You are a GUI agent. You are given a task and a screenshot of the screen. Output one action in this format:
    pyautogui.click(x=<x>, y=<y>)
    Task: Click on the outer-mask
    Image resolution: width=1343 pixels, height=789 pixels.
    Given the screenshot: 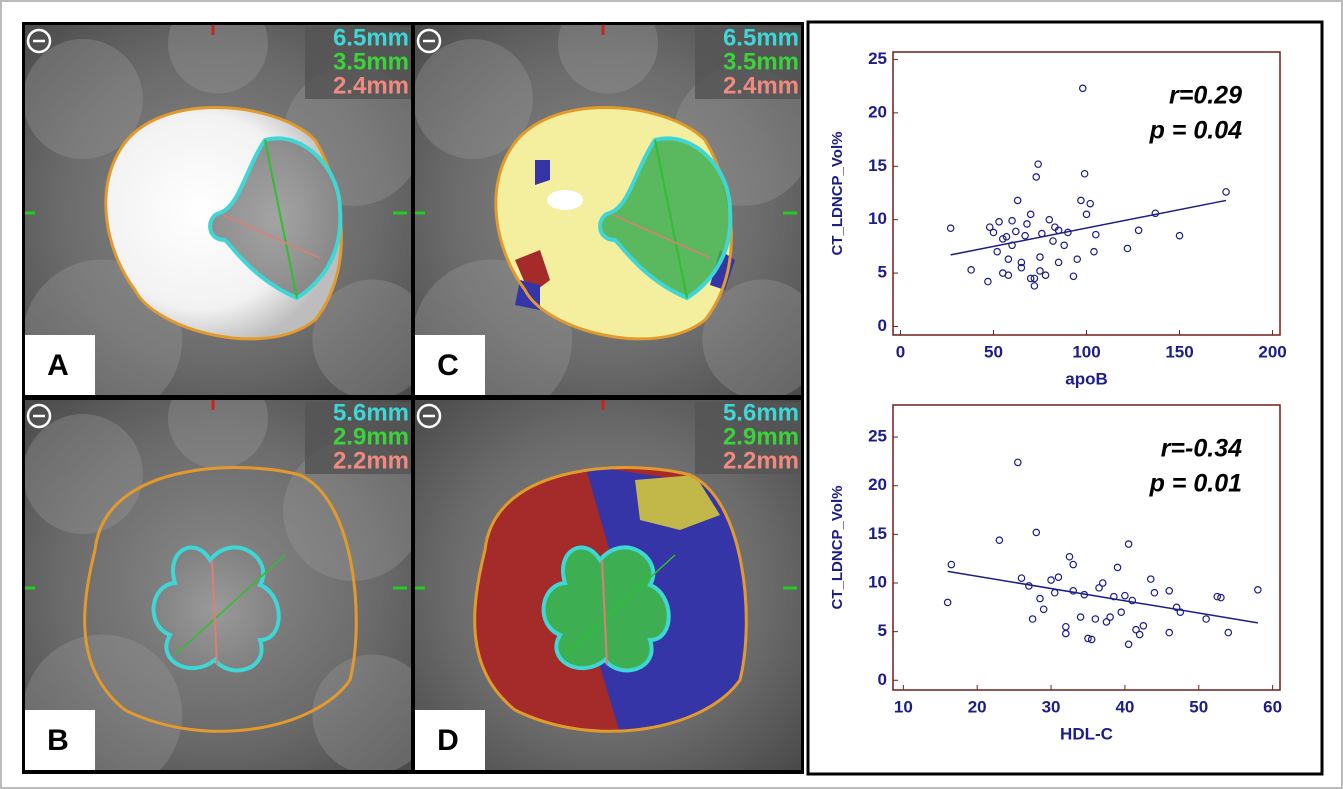 What is the action you would take?
    pyautogui.click(x=608, y=585)
    